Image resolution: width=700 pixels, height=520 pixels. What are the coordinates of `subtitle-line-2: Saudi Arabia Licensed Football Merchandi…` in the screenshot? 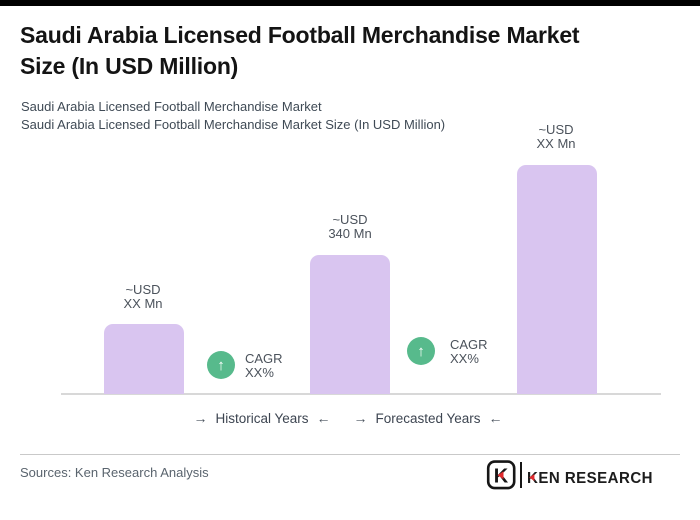 It's located at (233, 124).